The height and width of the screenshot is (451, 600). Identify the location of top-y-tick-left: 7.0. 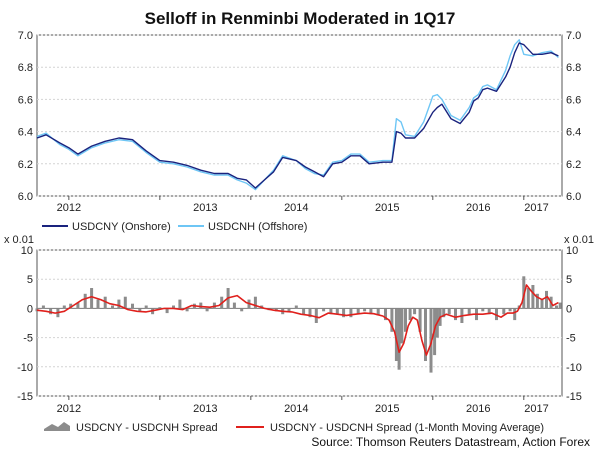
(25, 36).